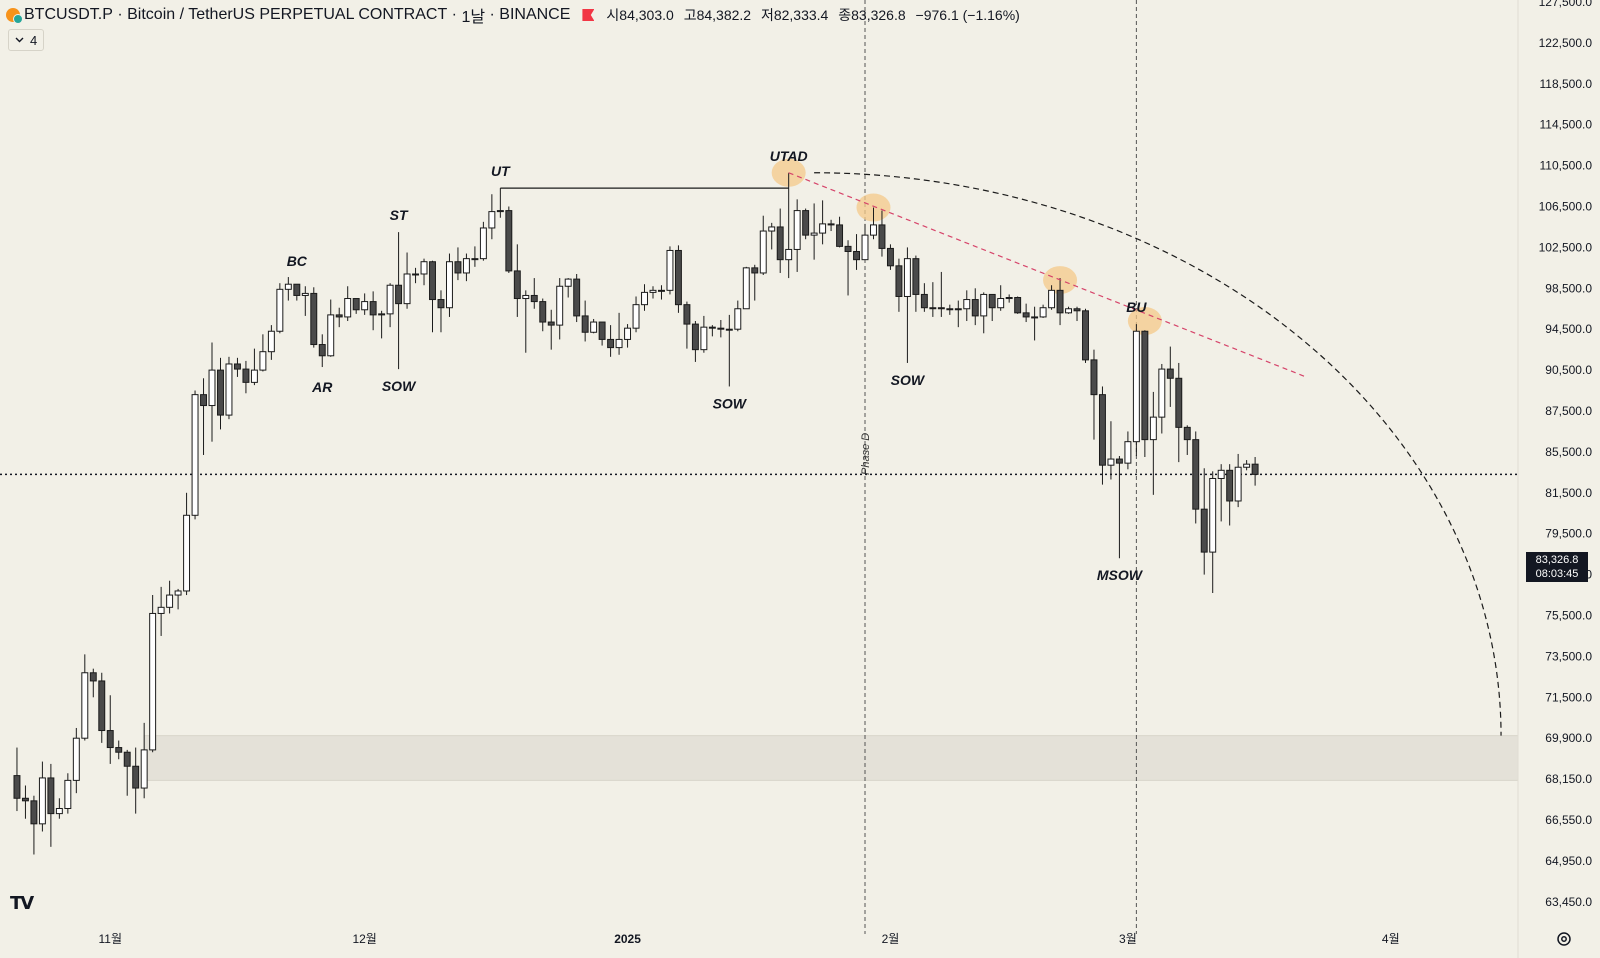  I want to click on support-zone, so click(831, 758).